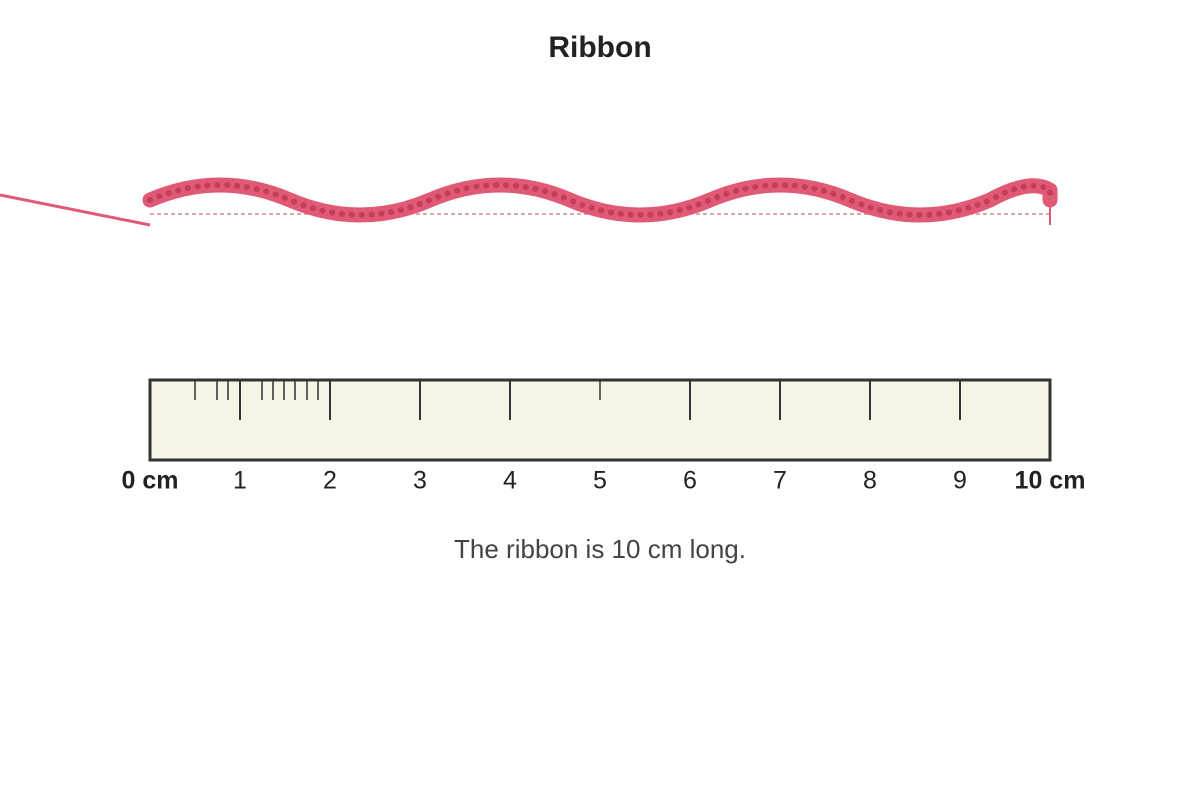 Image resolution: width=1200 pixels, height=800 pixels. What do you see at coordinates (599, 47) in the screenshot?
I see `title: Ribbon` at bounding box center [599, 47].